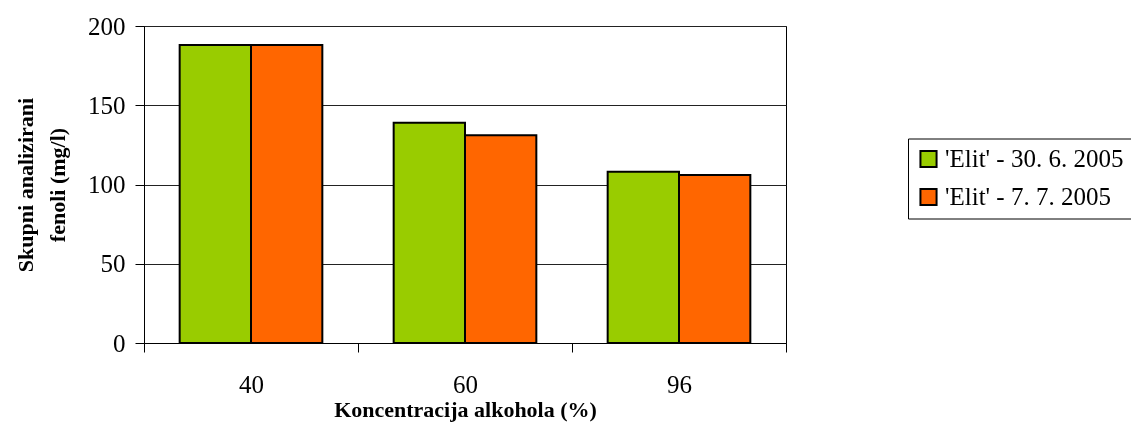 The width and height of the screenshot is (1131, 424). I want to click on y-tick-label: 100, so click(107, 184).